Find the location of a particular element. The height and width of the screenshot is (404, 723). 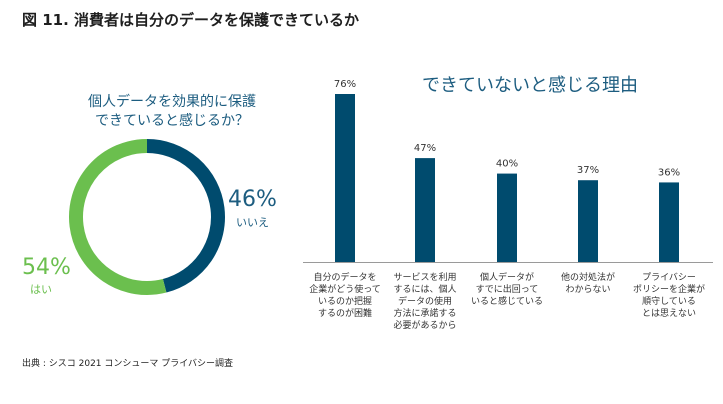

bar-value-label-4: 37% is located at coordinates (588, 170).